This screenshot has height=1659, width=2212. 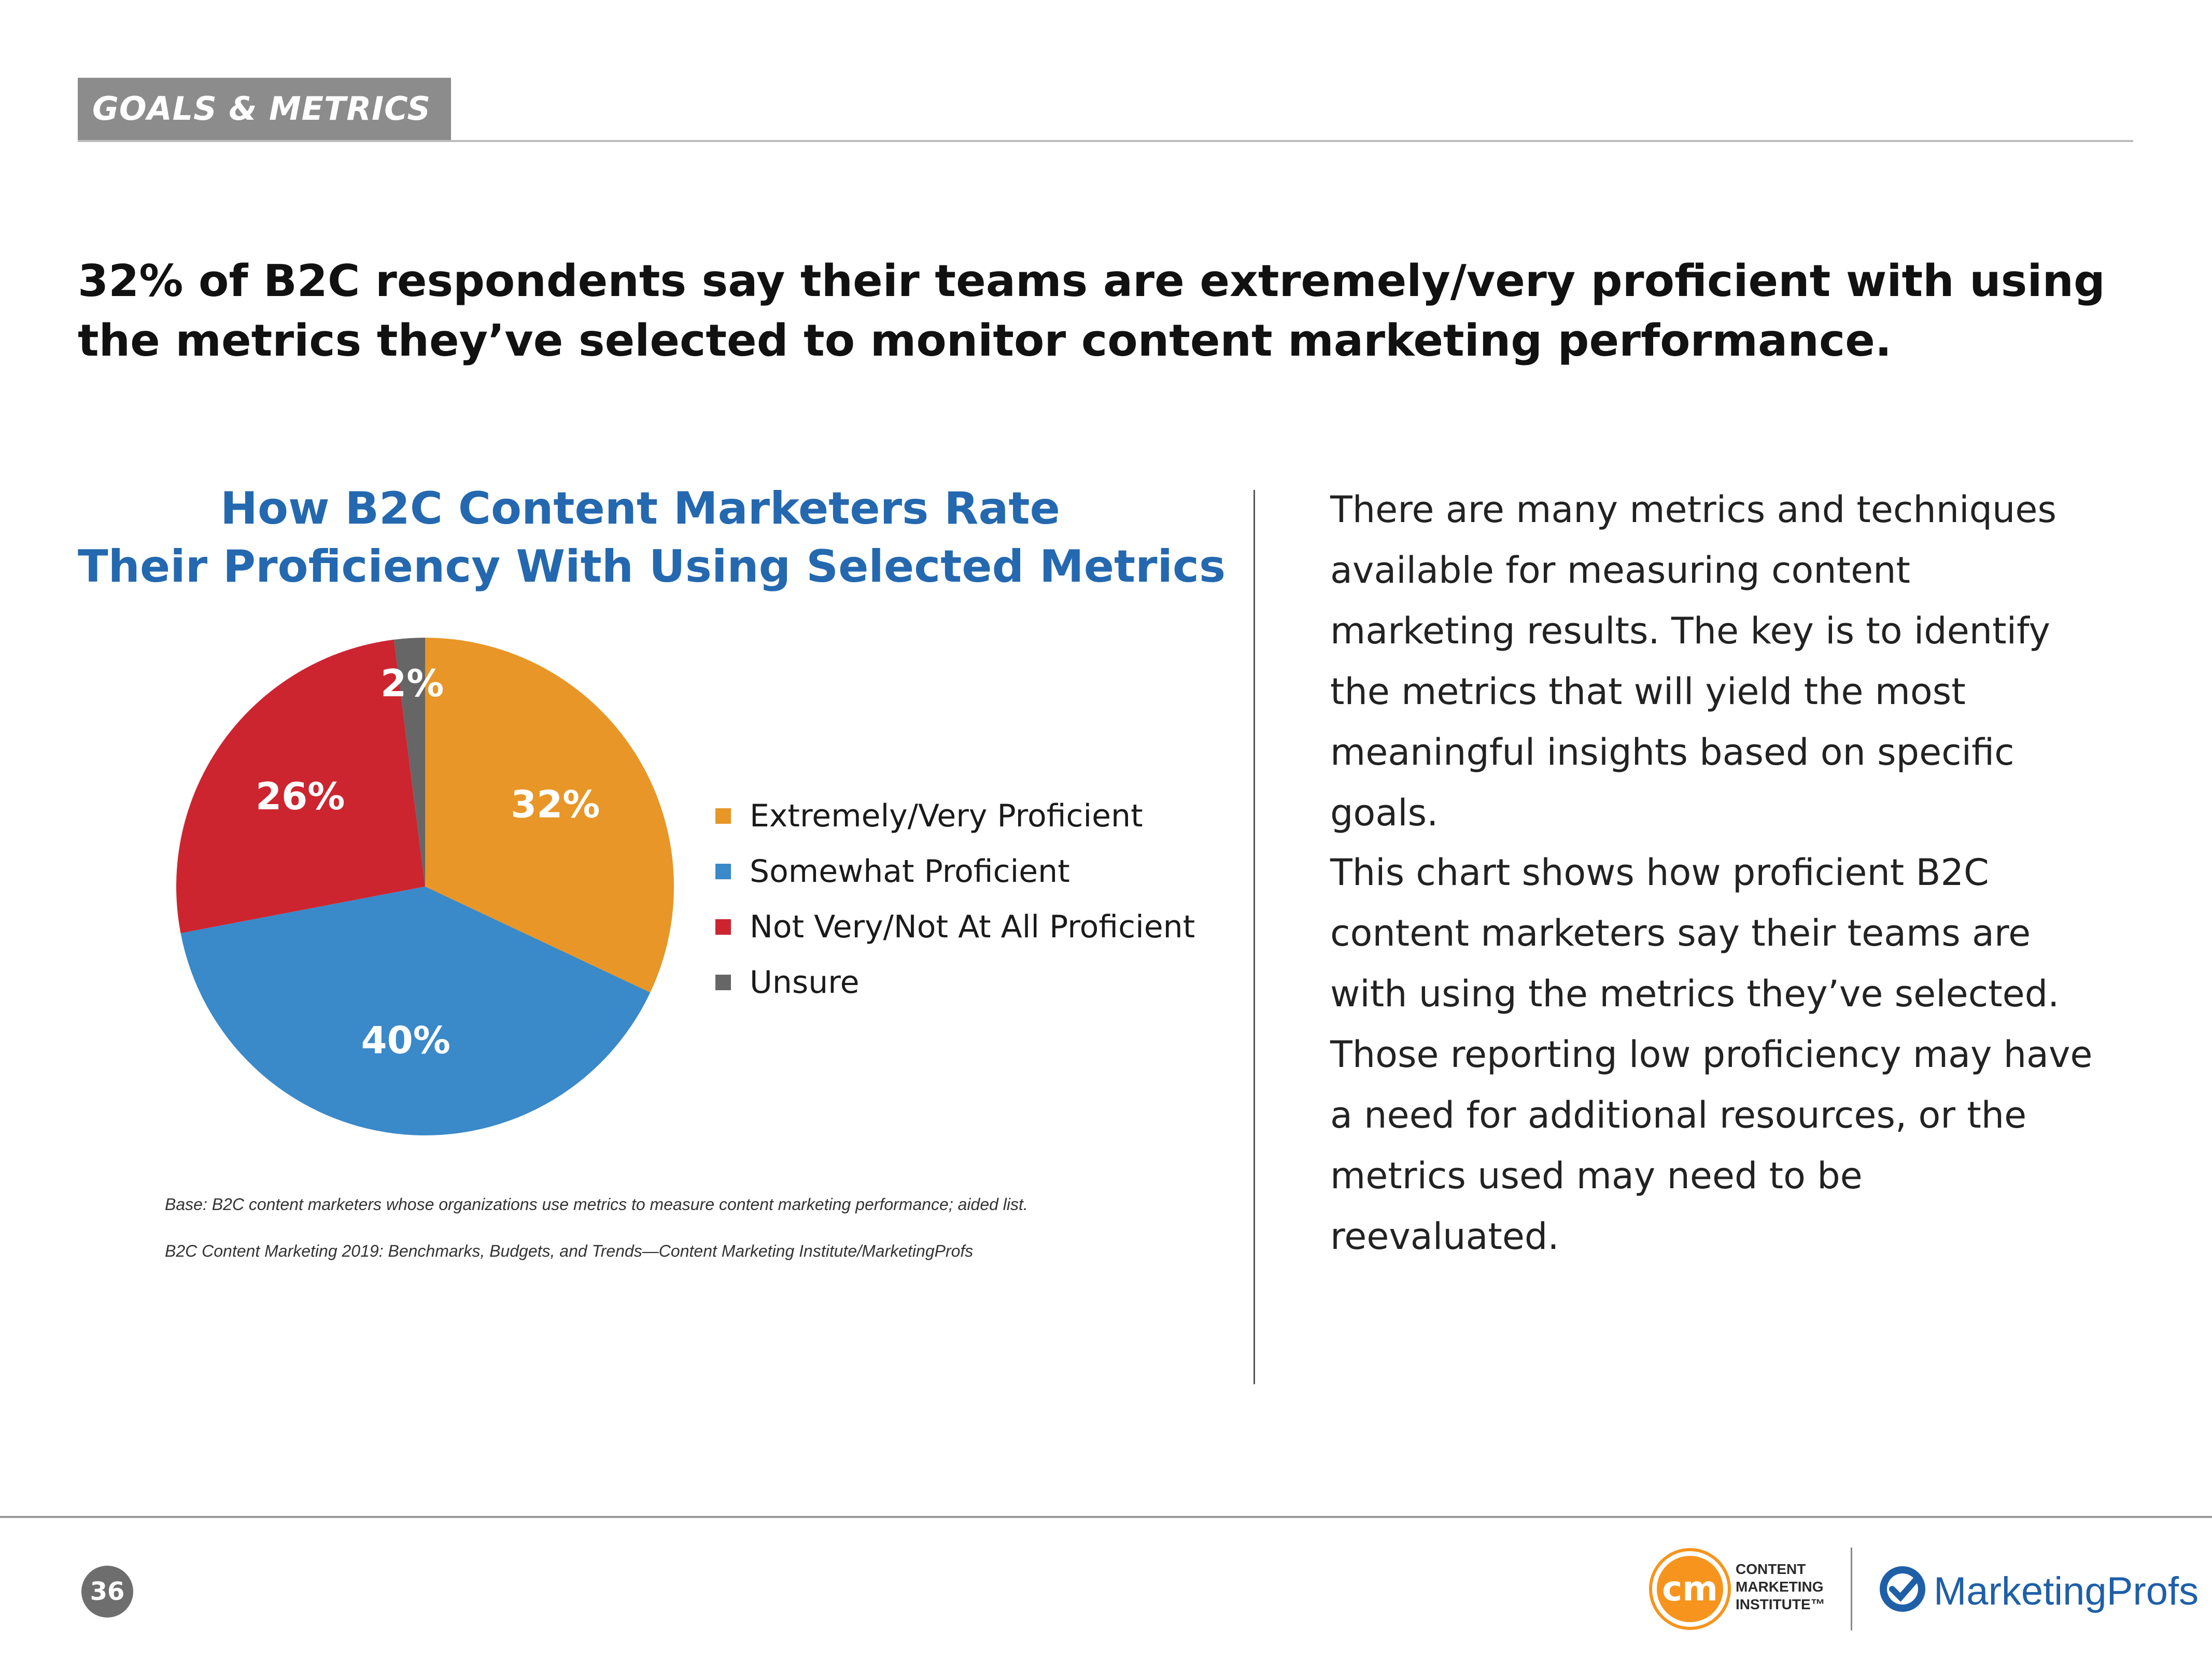 I want to click on cmi-wordmark: CONTENT MARKETING INSTITUTE™, so click(x=1780, y=1587).